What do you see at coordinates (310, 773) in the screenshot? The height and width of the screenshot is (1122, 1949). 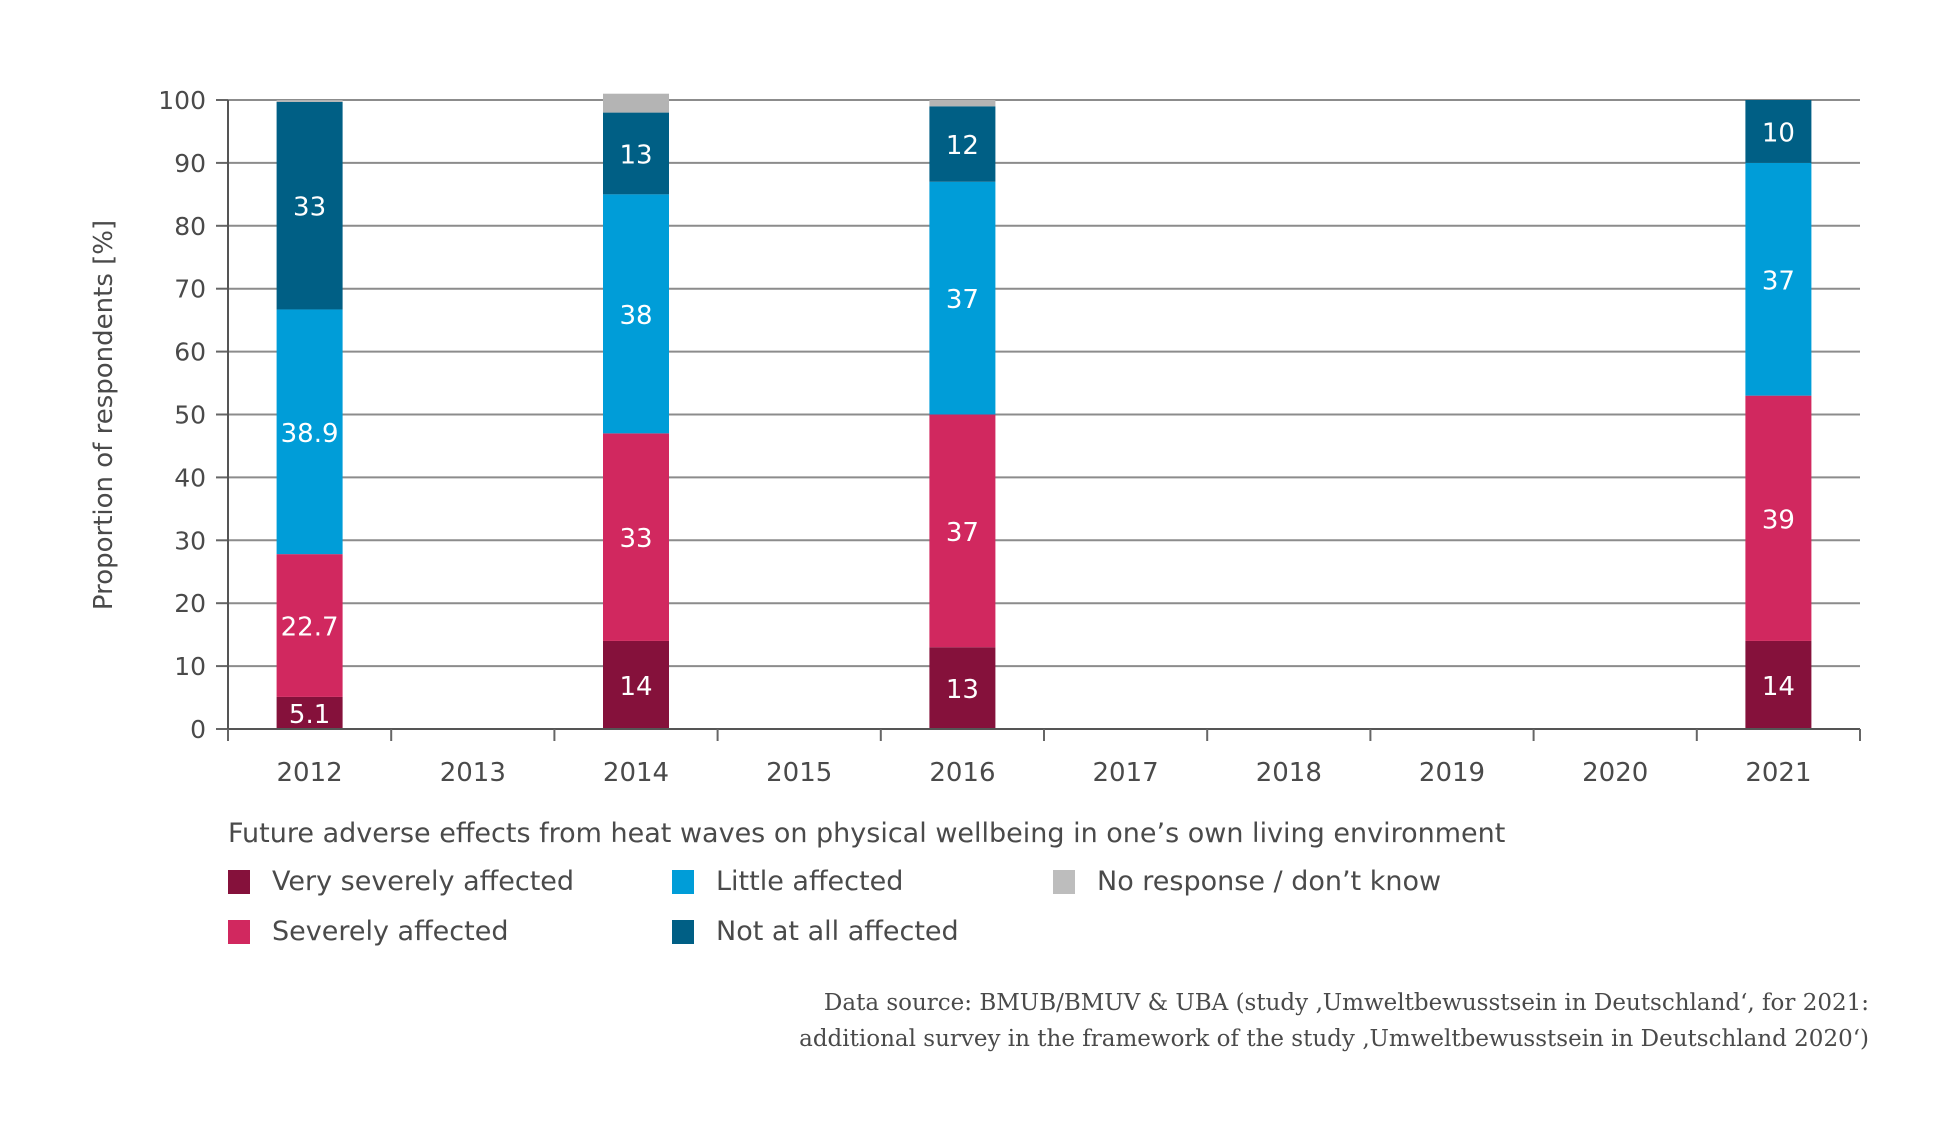 I see `x-tick-label: 2012` at bounding box center [310, 773].